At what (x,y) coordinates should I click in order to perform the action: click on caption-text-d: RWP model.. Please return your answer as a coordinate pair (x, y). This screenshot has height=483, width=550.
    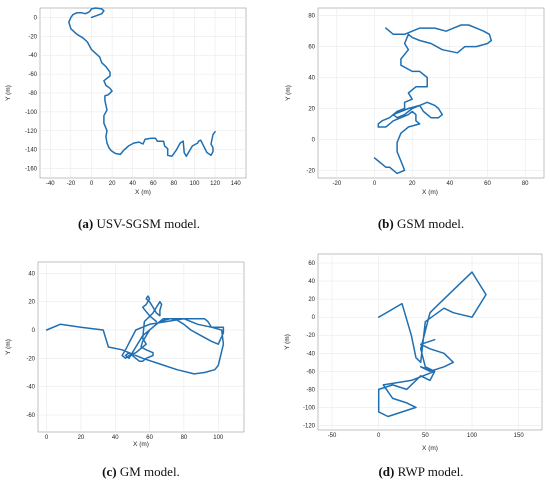
    Looking at the image, I should click on (428, 471).